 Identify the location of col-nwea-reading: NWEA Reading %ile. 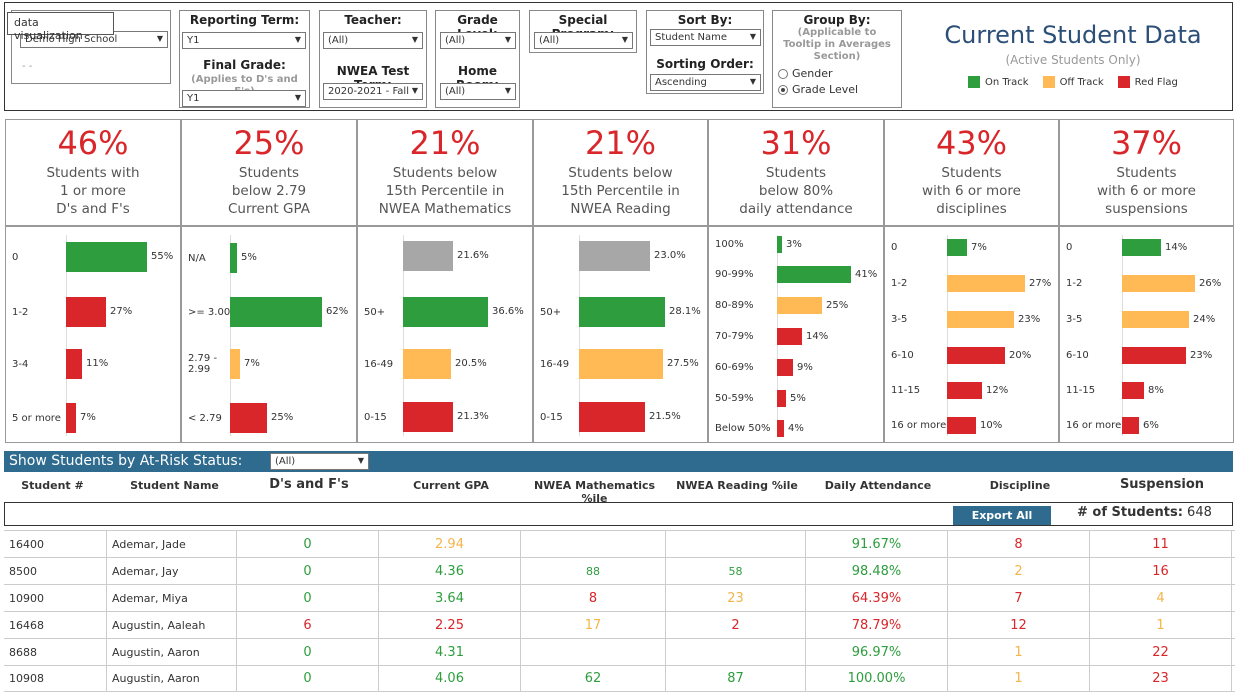
(737, 485).